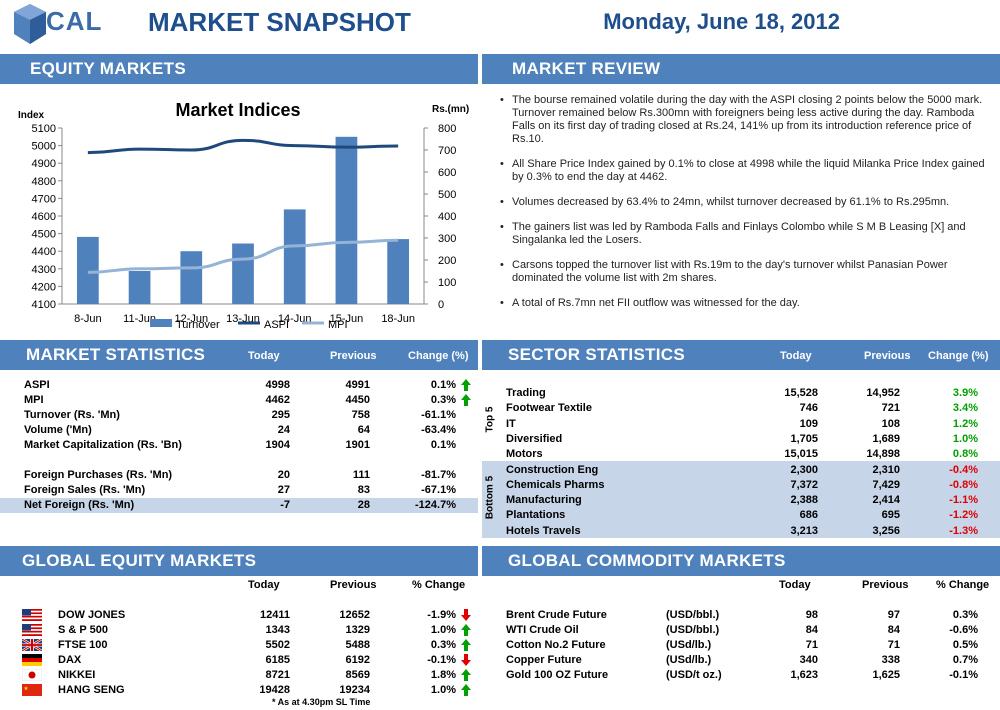 The height and width of the screenshot is (710, 1000). What do you see at coordinates (277, 630) in the screenshot?
I see `index-today: 1343` at bounding box center [277, 630].